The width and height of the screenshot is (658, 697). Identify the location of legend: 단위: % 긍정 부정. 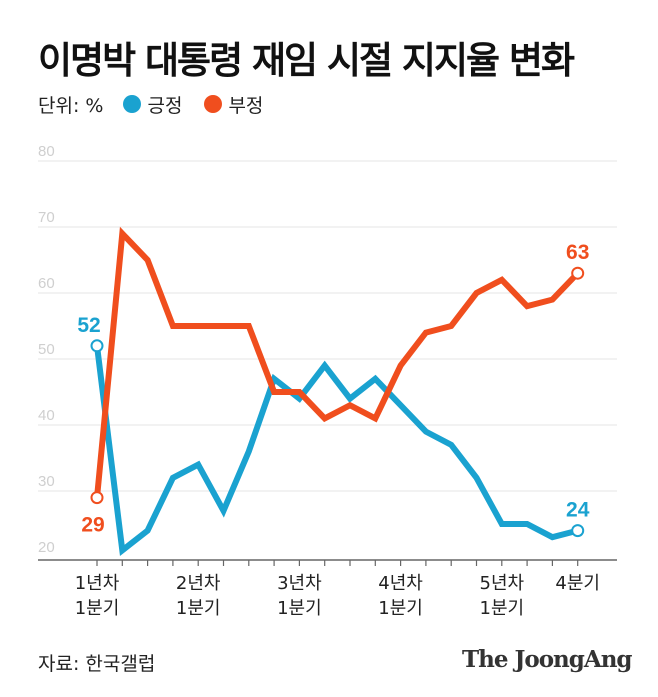
(161, 104).